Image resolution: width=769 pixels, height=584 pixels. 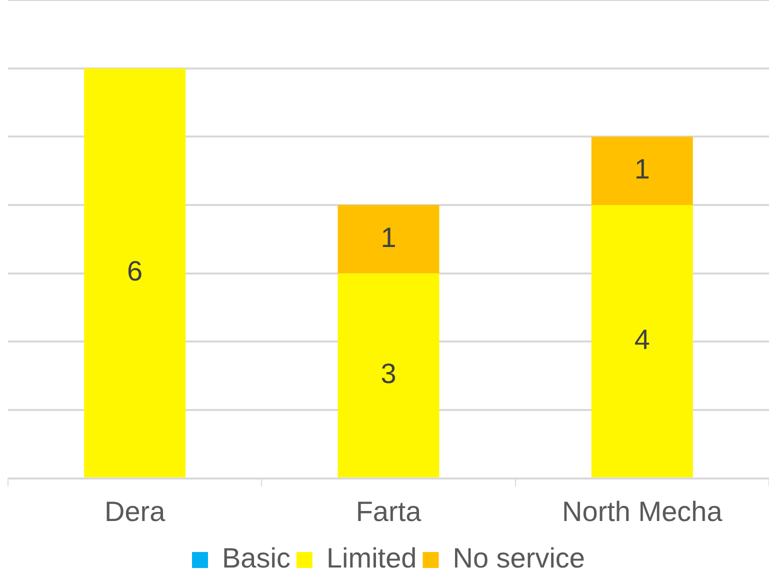 I want to click on data-label: 4, so click(x=642, y=339).